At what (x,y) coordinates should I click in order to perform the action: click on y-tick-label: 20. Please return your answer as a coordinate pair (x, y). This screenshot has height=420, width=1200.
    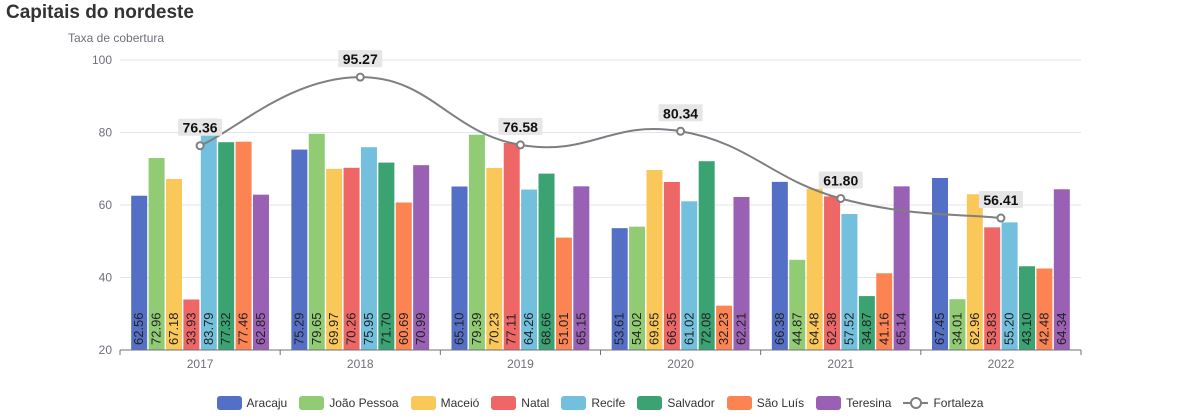
    Looking at the image, I should click on (106, 350).